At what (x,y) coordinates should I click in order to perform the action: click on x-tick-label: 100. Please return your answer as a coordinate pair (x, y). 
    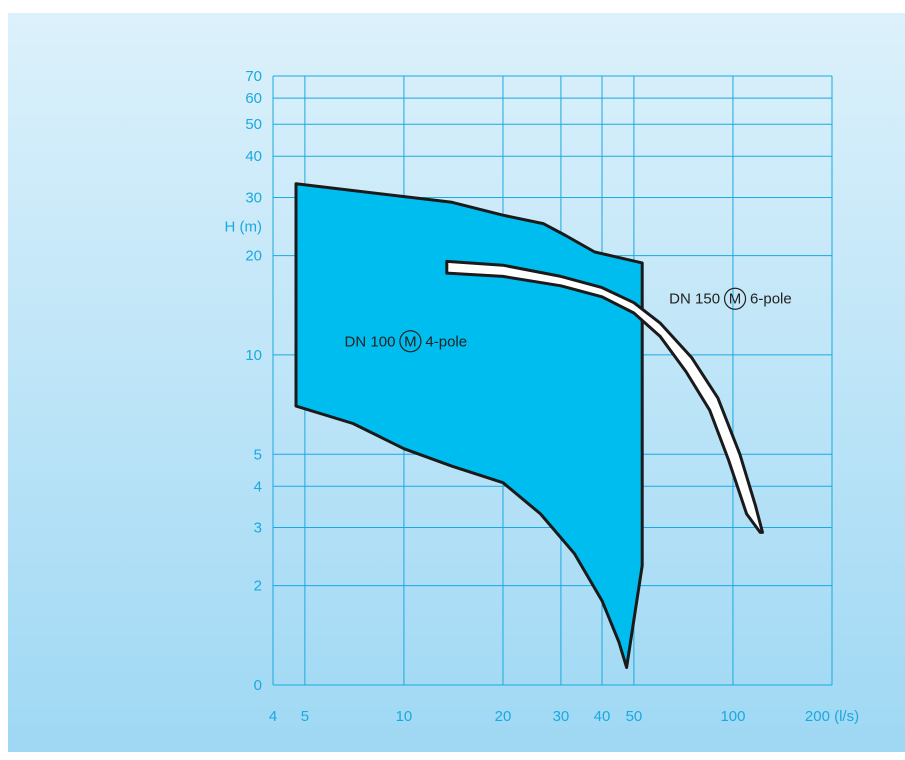
    Looking at the image, I should click on (732, 716).